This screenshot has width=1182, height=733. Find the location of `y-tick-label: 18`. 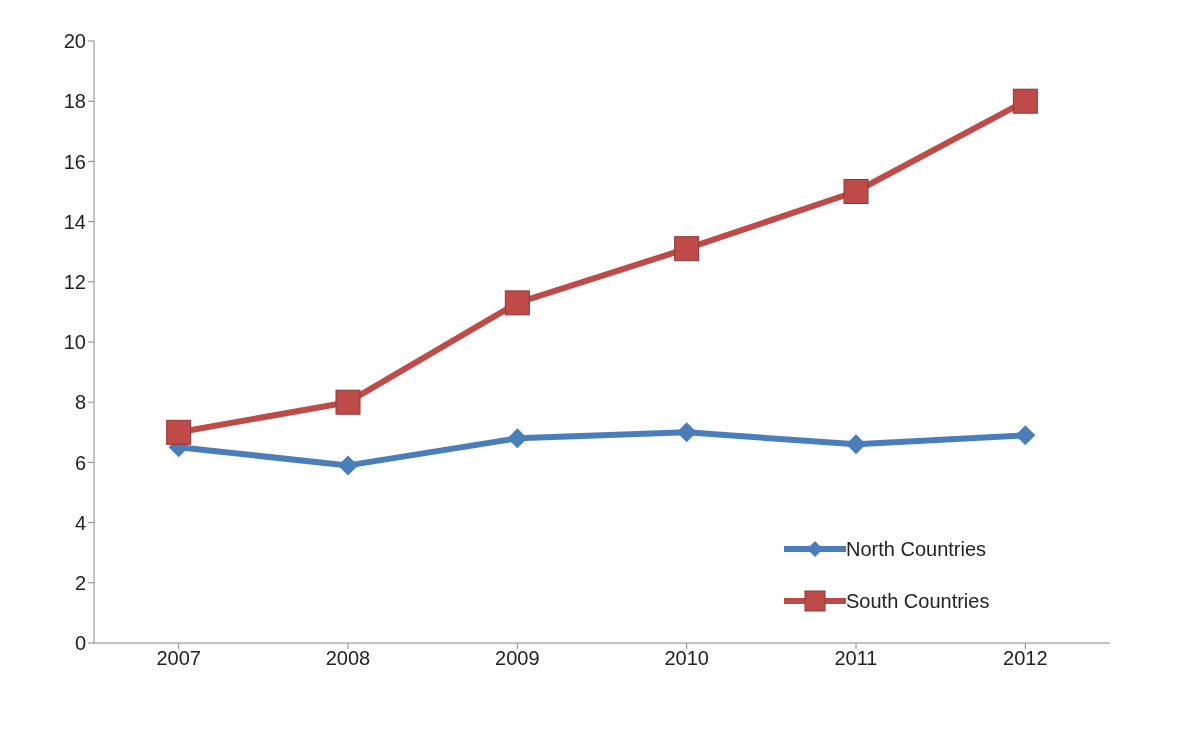

y-tick-label: 18 is located at coordinates (74, 101).